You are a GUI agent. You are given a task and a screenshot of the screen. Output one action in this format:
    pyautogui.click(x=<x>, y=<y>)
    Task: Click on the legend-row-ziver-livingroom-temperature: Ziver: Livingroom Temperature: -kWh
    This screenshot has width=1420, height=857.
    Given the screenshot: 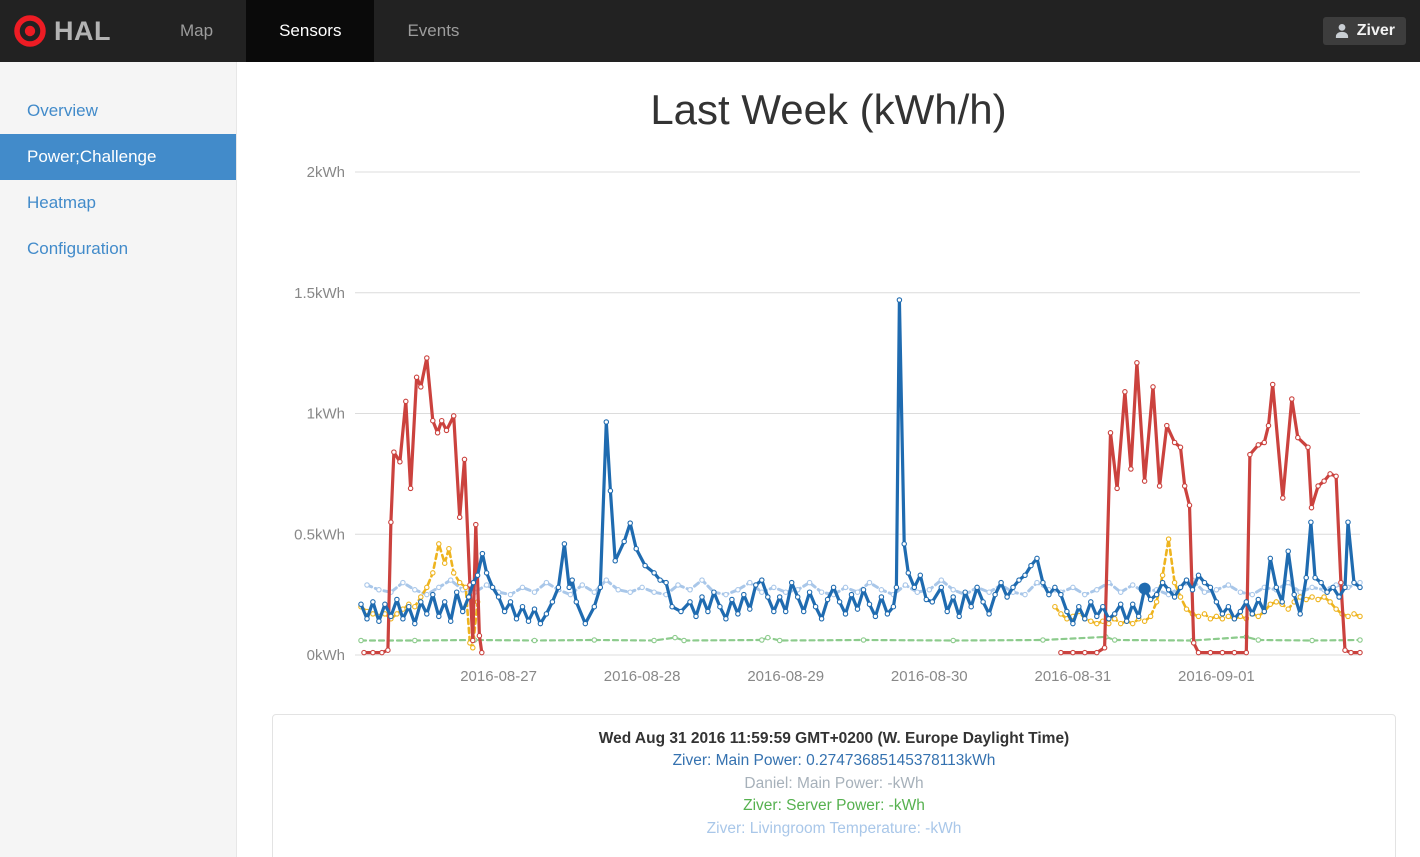 What is the action you would take?
    pyautogui.click(x=834, y=828)
    